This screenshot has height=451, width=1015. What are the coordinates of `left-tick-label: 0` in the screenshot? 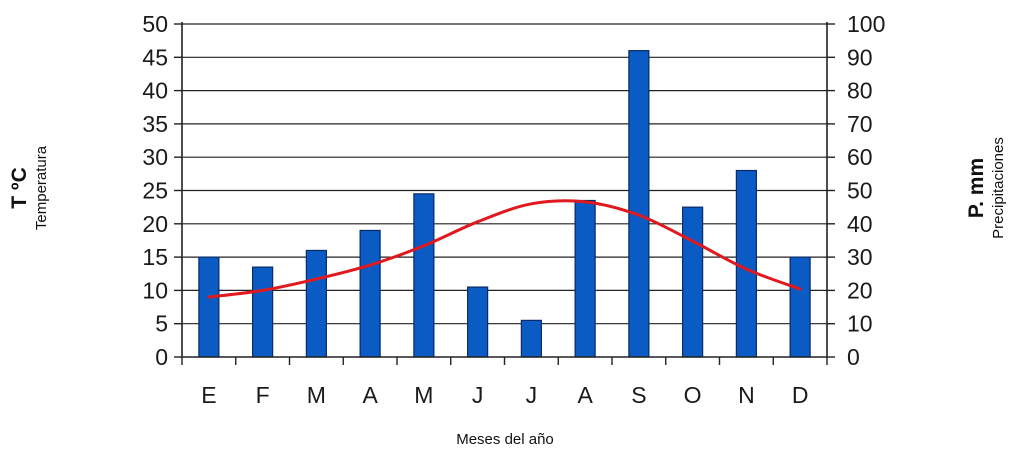 It's located at (161, 357).